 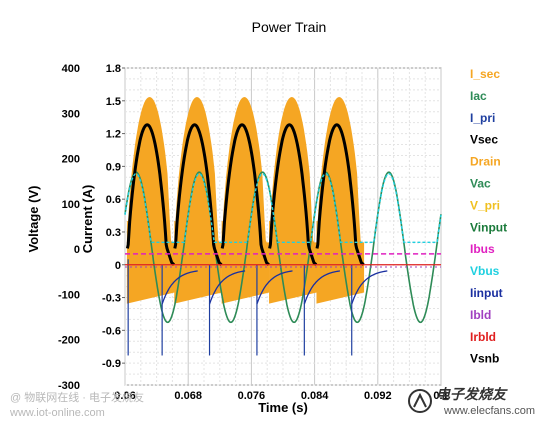 I want to click on voltage-tick-label: -100, so click(x=69, y=295).